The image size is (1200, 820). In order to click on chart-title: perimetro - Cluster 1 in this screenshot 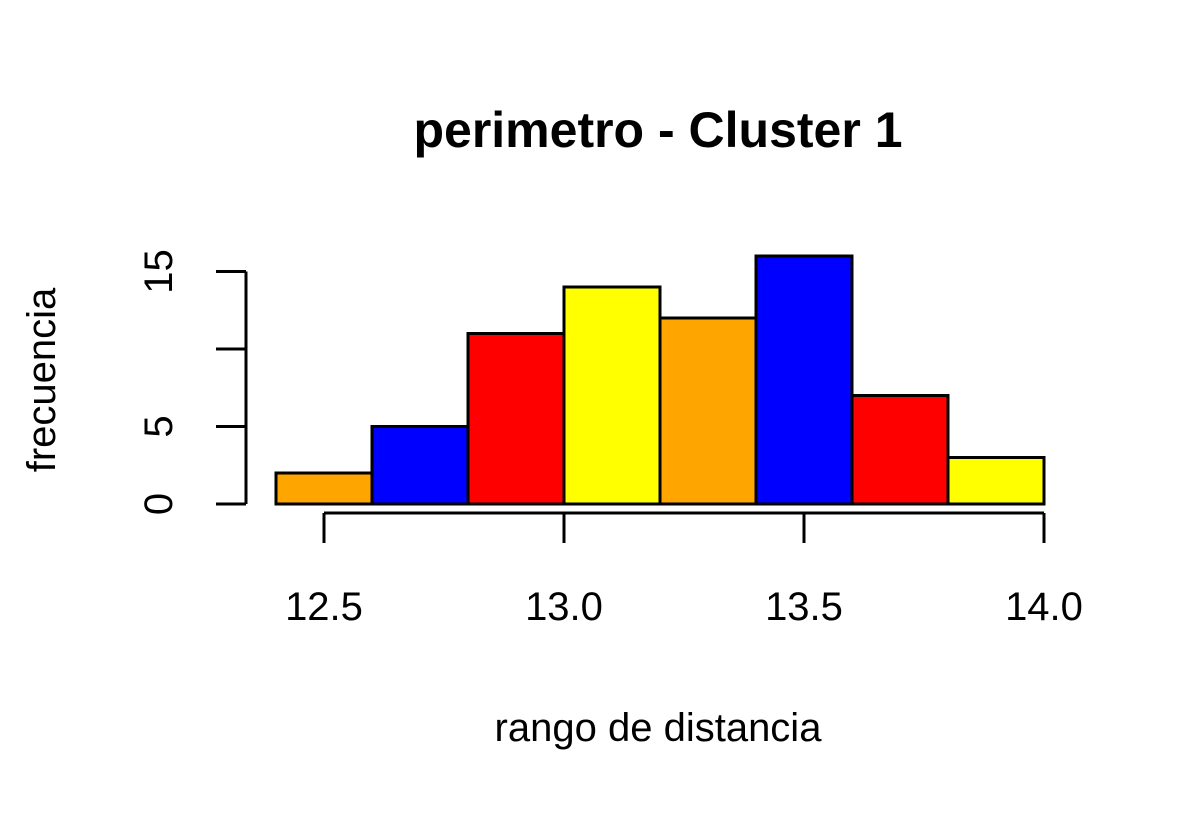, I will do `click(657, 130)`.